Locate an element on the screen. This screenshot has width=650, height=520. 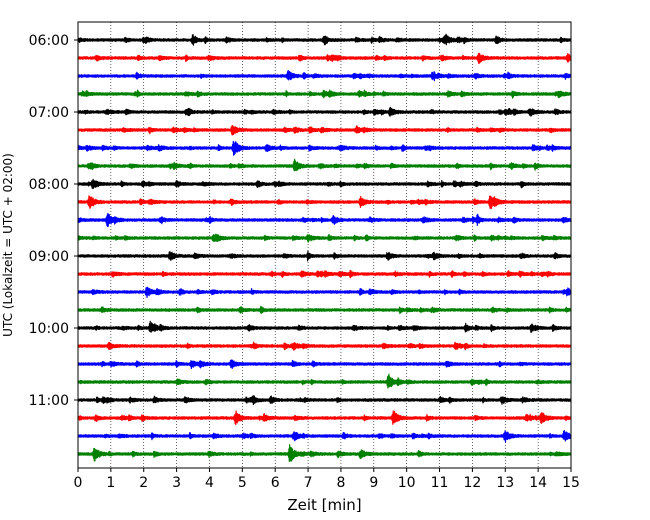
x-tick-label-3: 3 is located at coordinates (176, 483).